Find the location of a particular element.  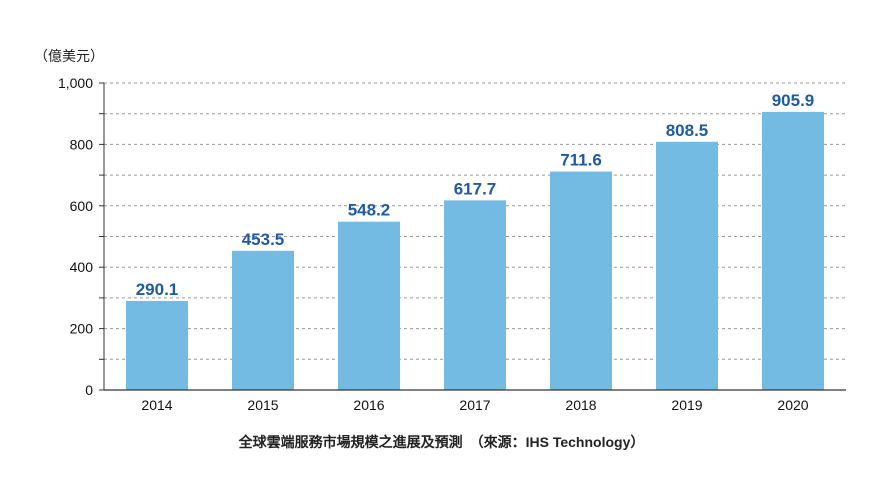

y-tick-label: 1,000 is located at coordinates (75, 83).